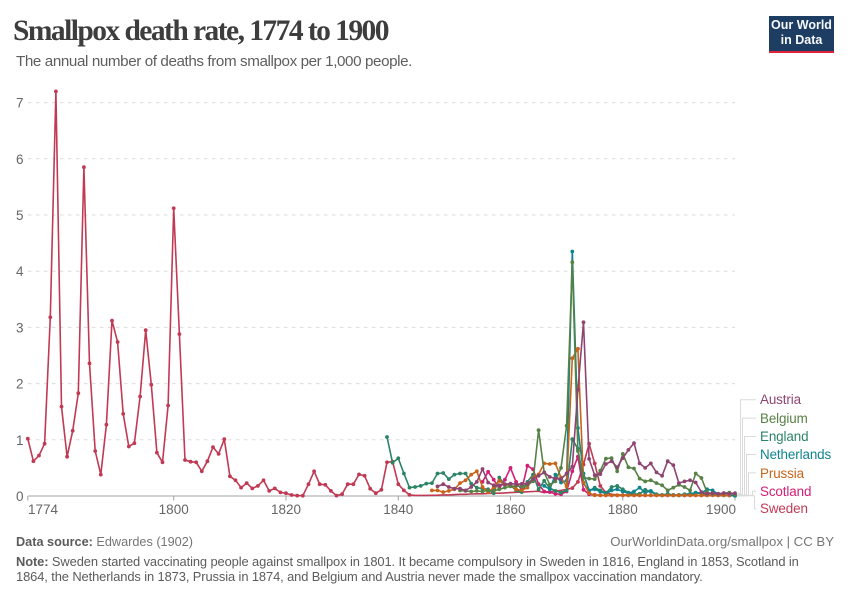 Image resolution: width=850 pixels, height=600 pixels. I want to click on svg-text: 0, so click(20, 496).